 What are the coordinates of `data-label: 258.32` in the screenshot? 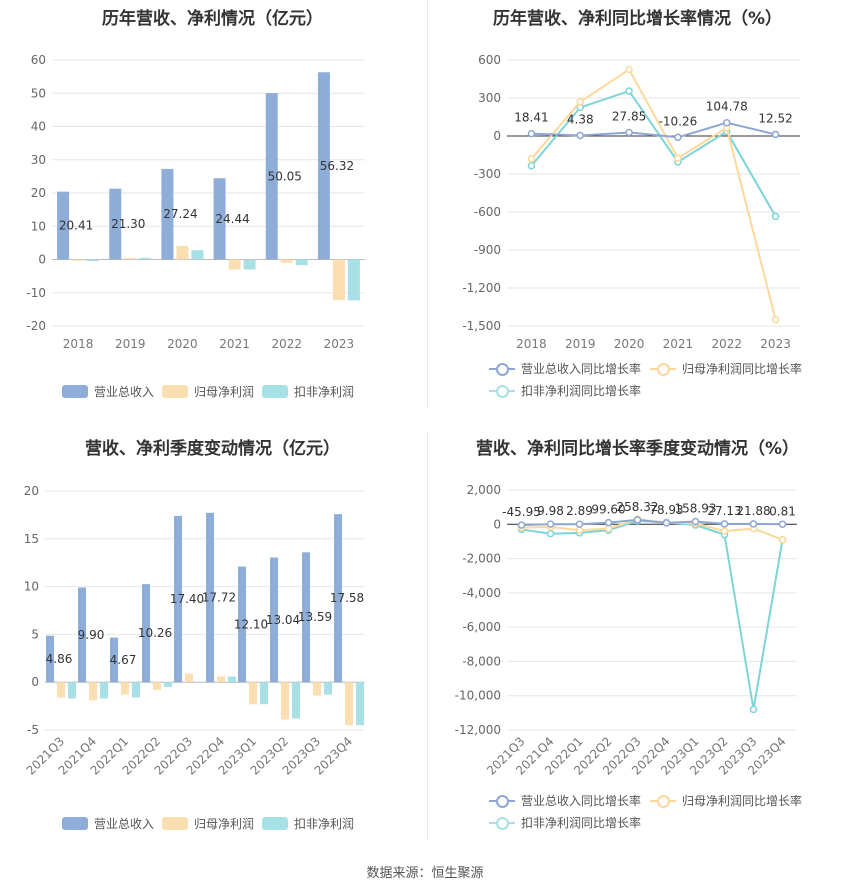 It's located at (638, 507).